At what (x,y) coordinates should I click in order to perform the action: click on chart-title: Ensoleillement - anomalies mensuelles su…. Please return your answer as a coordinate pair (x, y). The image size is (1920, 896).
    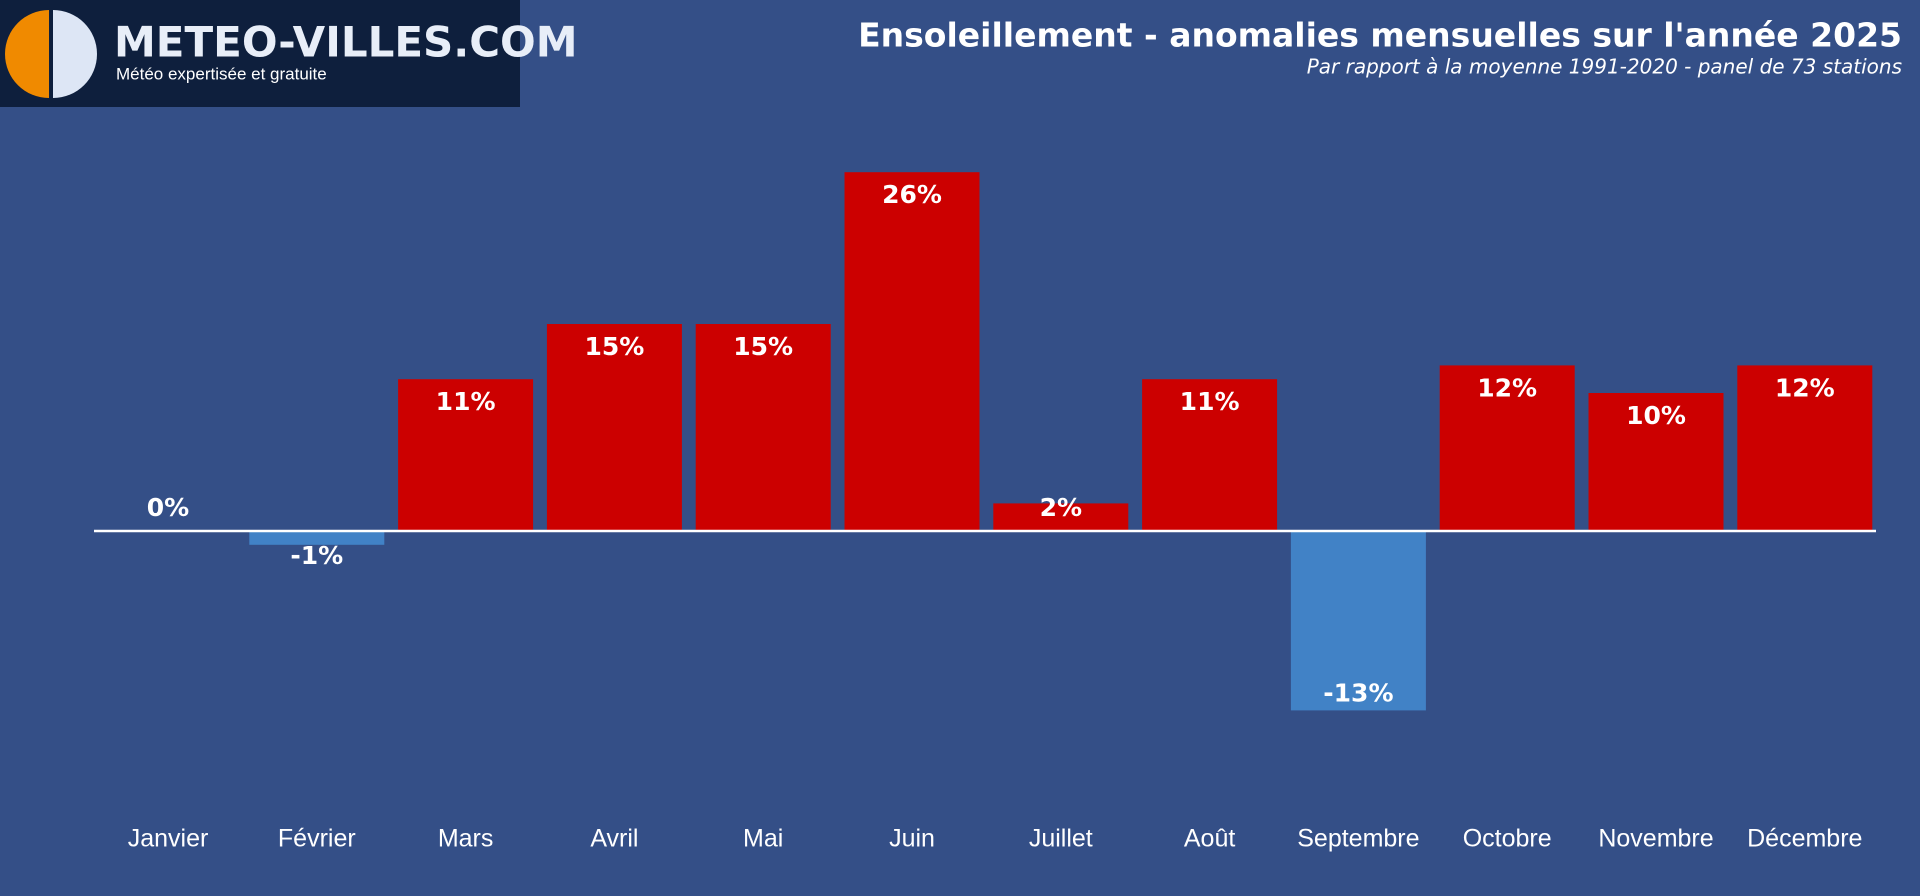
    Looking at the image, I should click on (1380, 35).